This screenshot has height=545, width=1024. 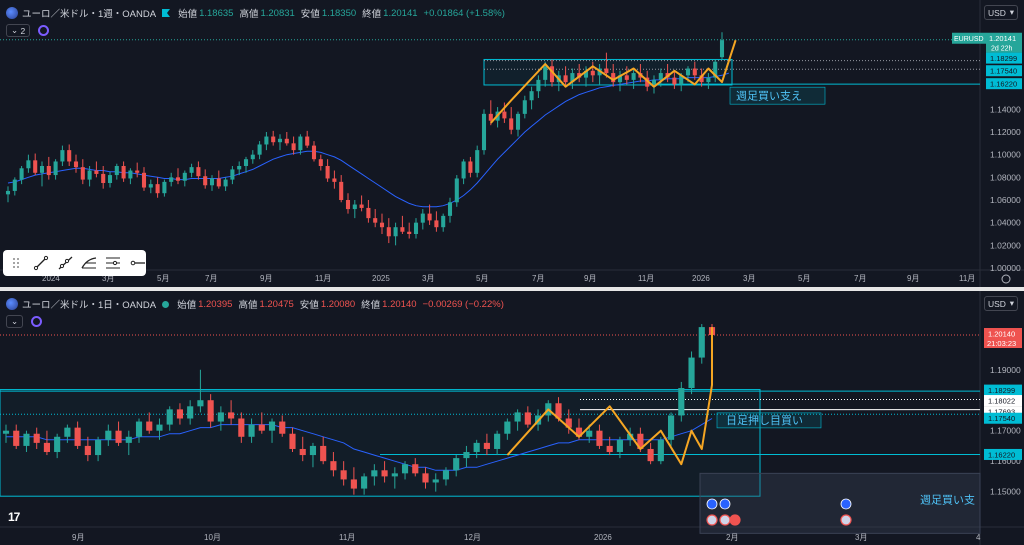 What do you see at coordinates (18, 30) in the screenshot?
I see `collapse-indicators-button: ⌄ 2` at bounding box center [18, 30].